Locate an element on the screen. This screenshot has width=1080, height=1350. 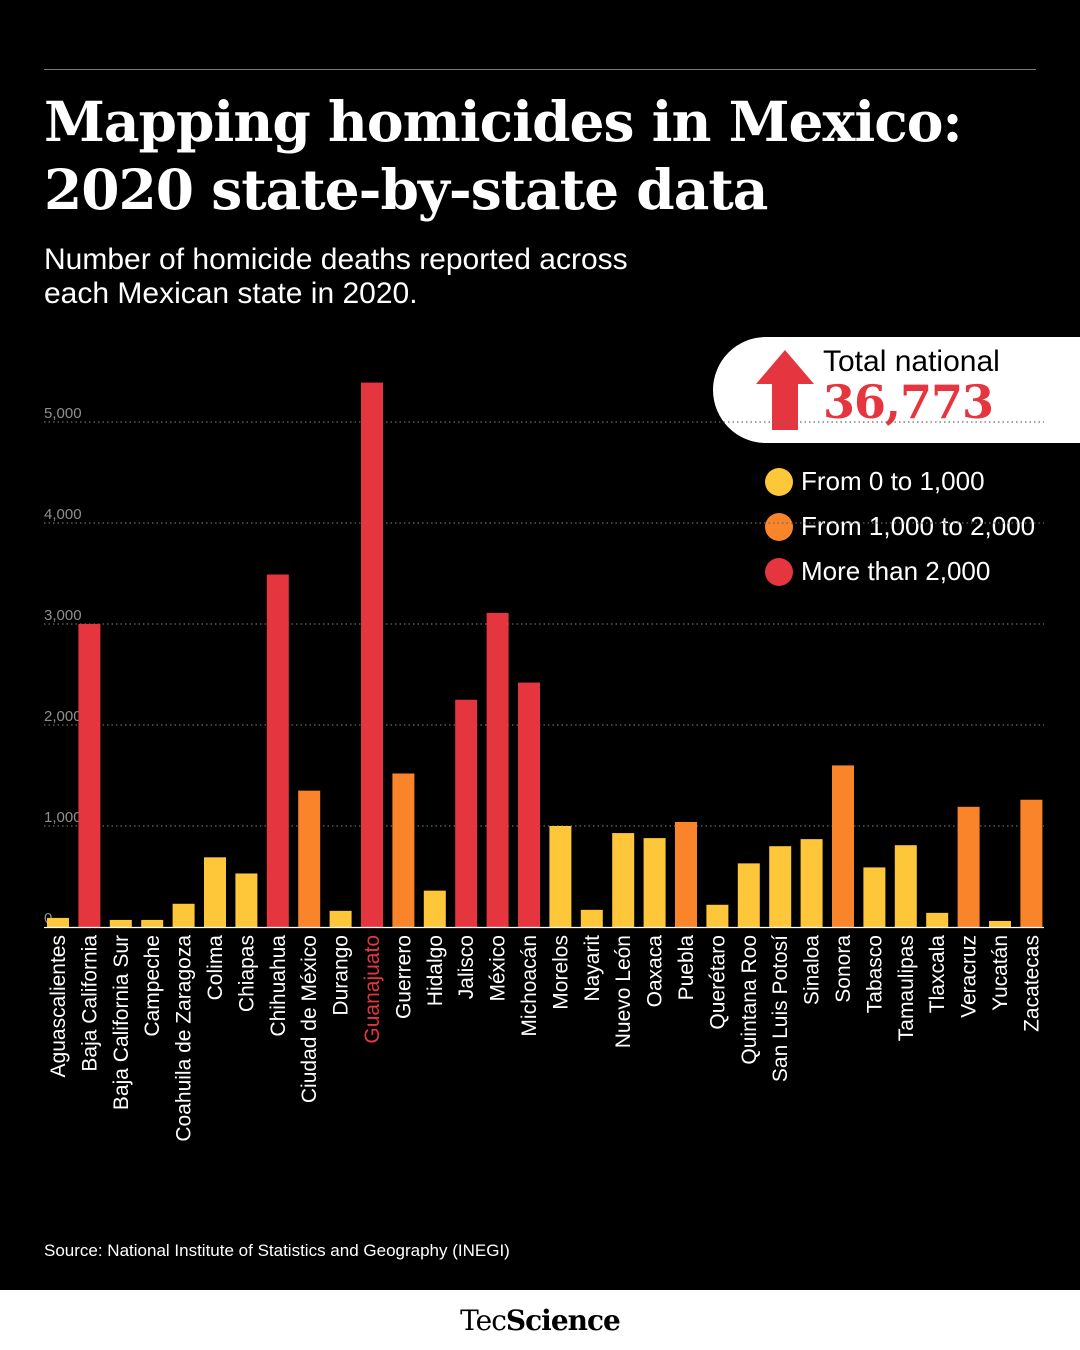
footer-bar: TecScience is located at coordinates (540, 1320).